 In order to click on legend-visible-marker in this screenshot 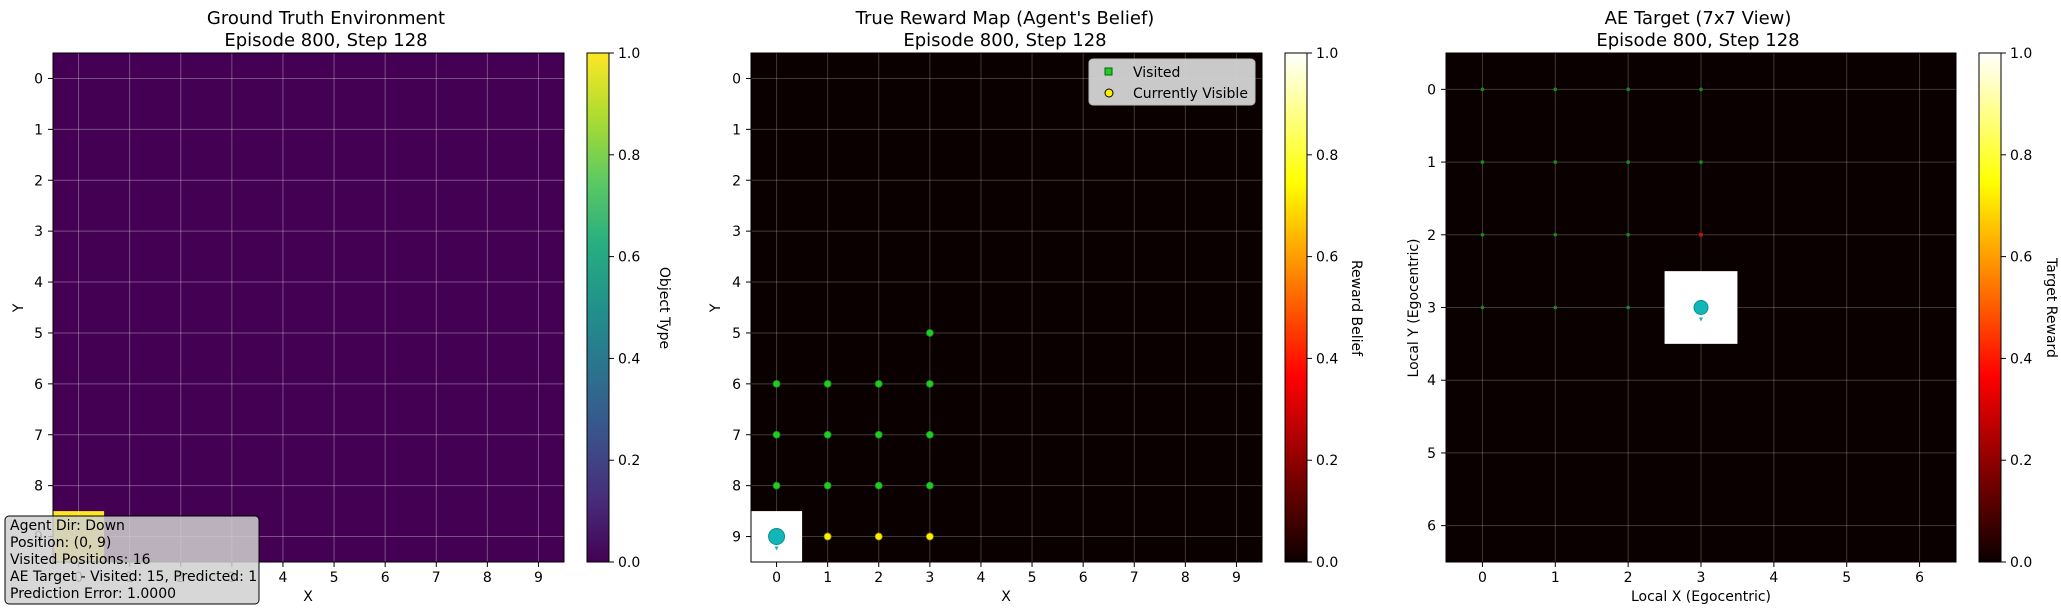, I will do `click(1109, 93)`.